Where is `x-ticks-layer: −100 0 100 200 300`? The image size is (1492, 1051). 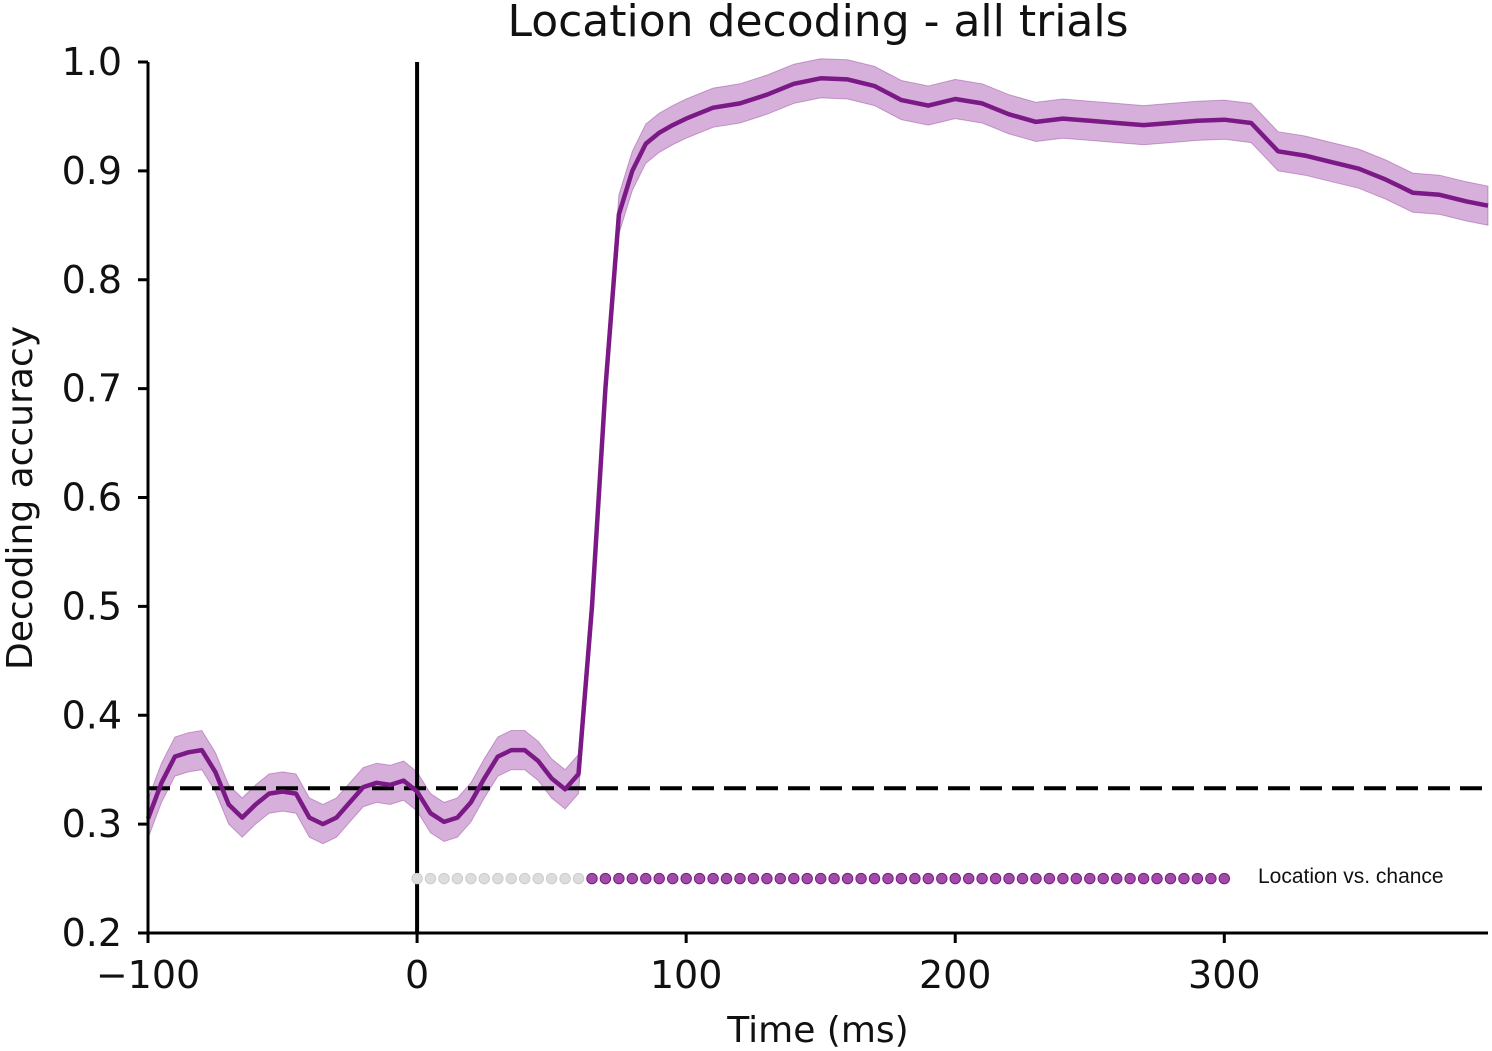
x-ticks-layer: −100 0 100 200 300 is located at coordinates (678, 965).